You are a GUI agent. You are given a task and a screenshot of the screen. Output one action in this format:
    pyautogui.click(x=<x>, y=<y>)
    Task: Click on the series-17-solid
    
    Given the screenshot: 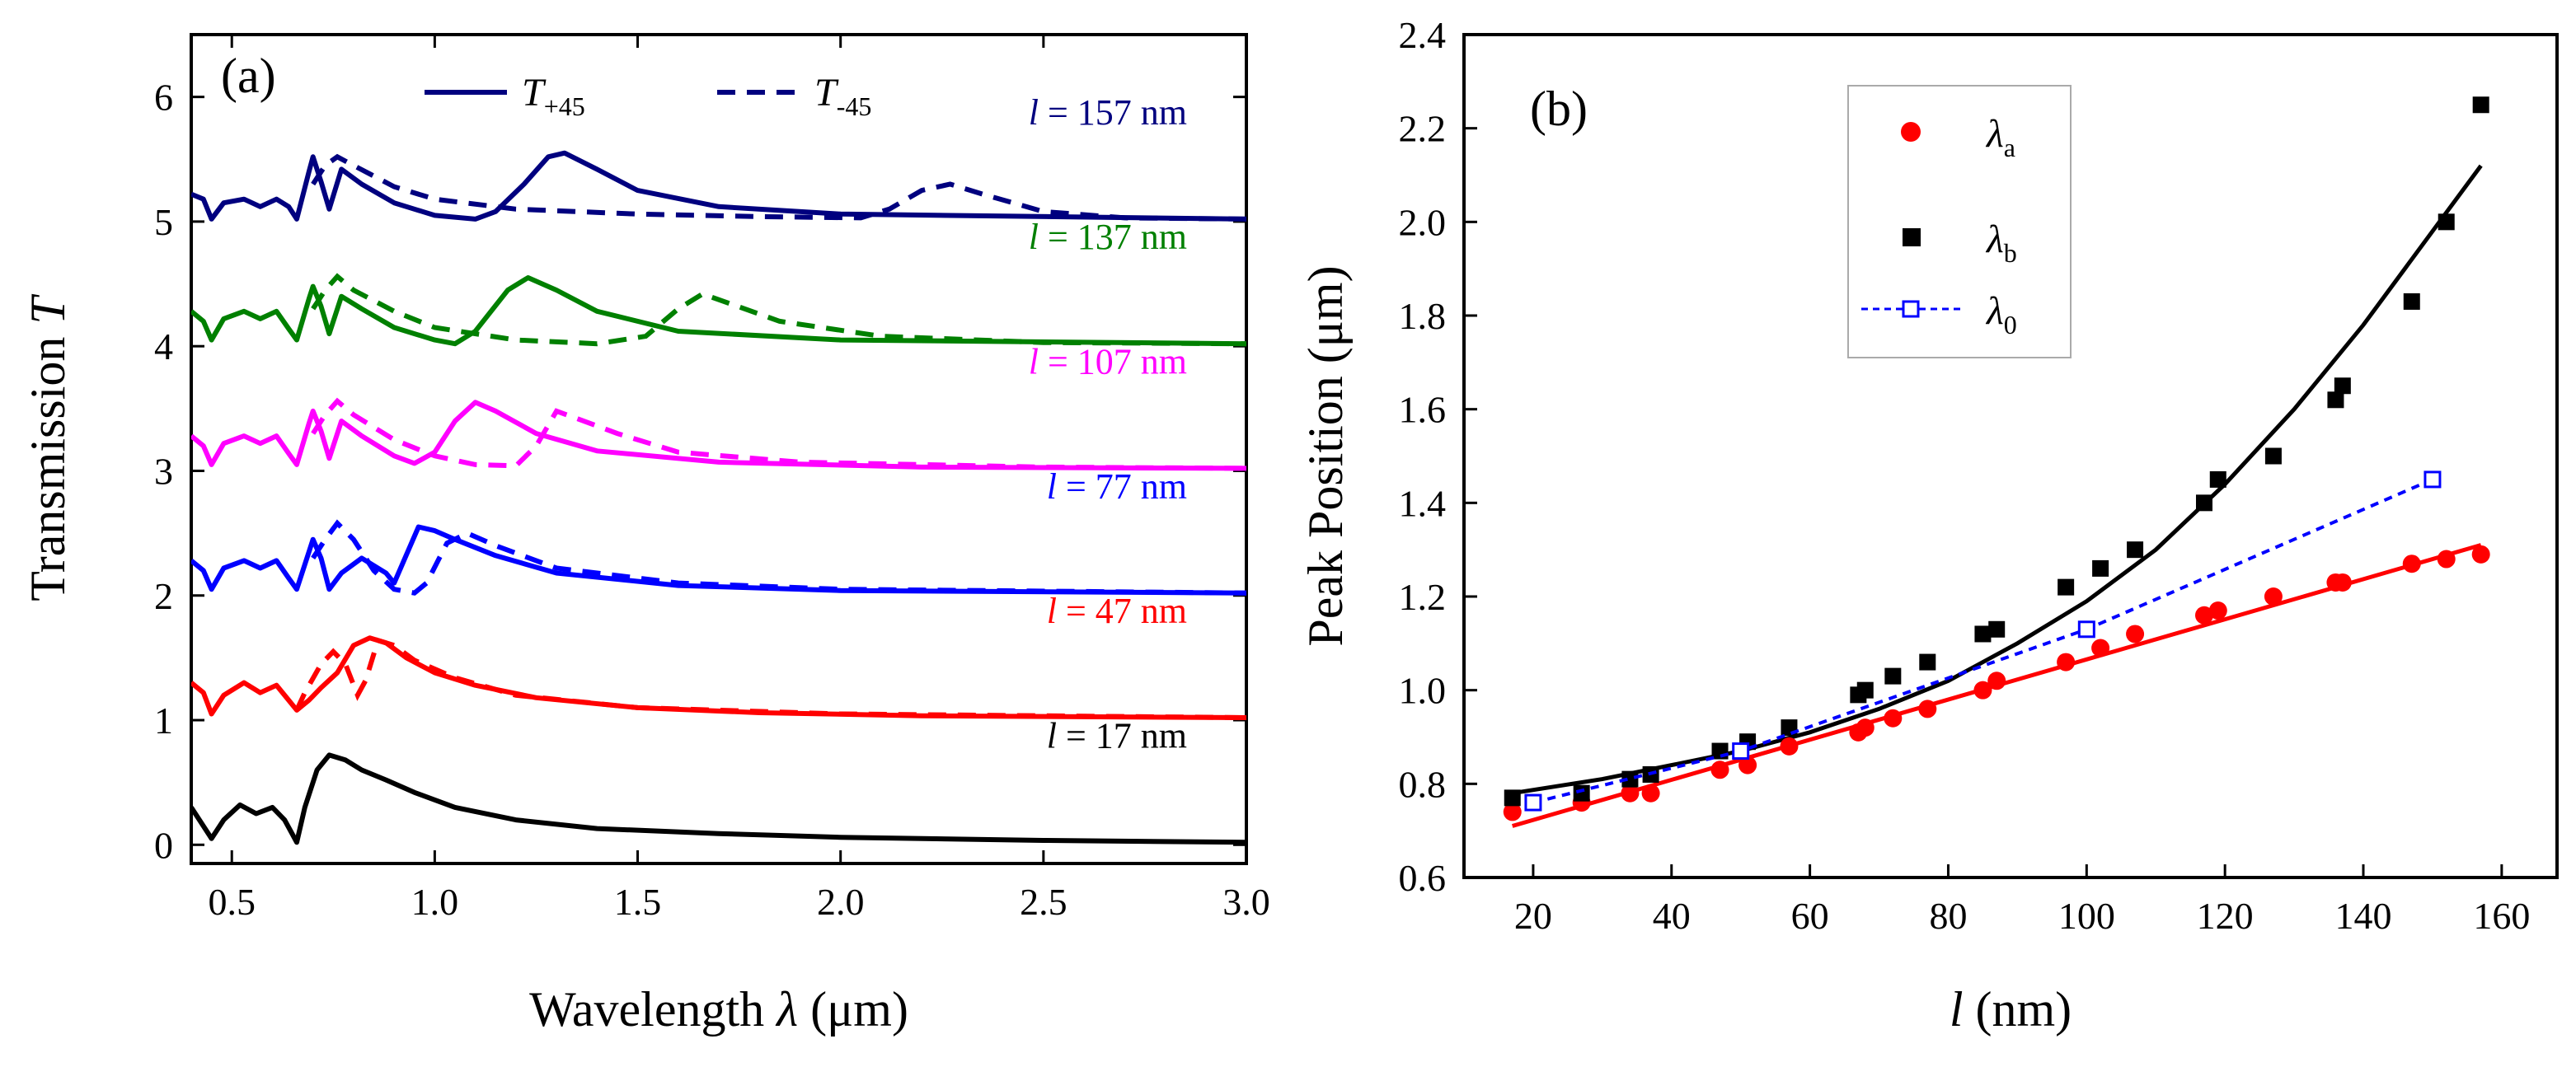 What is the action you would take?
    pyautogui.click(x=719, y=798)
    